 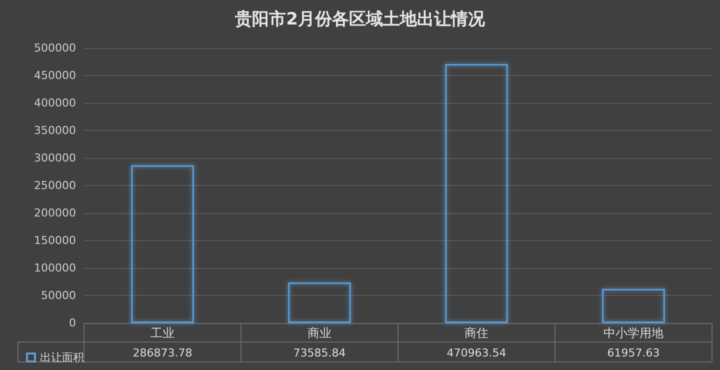 What do you see at coordinates (162, 353) in the screenshot?
I see `data-label: 286873.78` at bounding box center [162, 353].